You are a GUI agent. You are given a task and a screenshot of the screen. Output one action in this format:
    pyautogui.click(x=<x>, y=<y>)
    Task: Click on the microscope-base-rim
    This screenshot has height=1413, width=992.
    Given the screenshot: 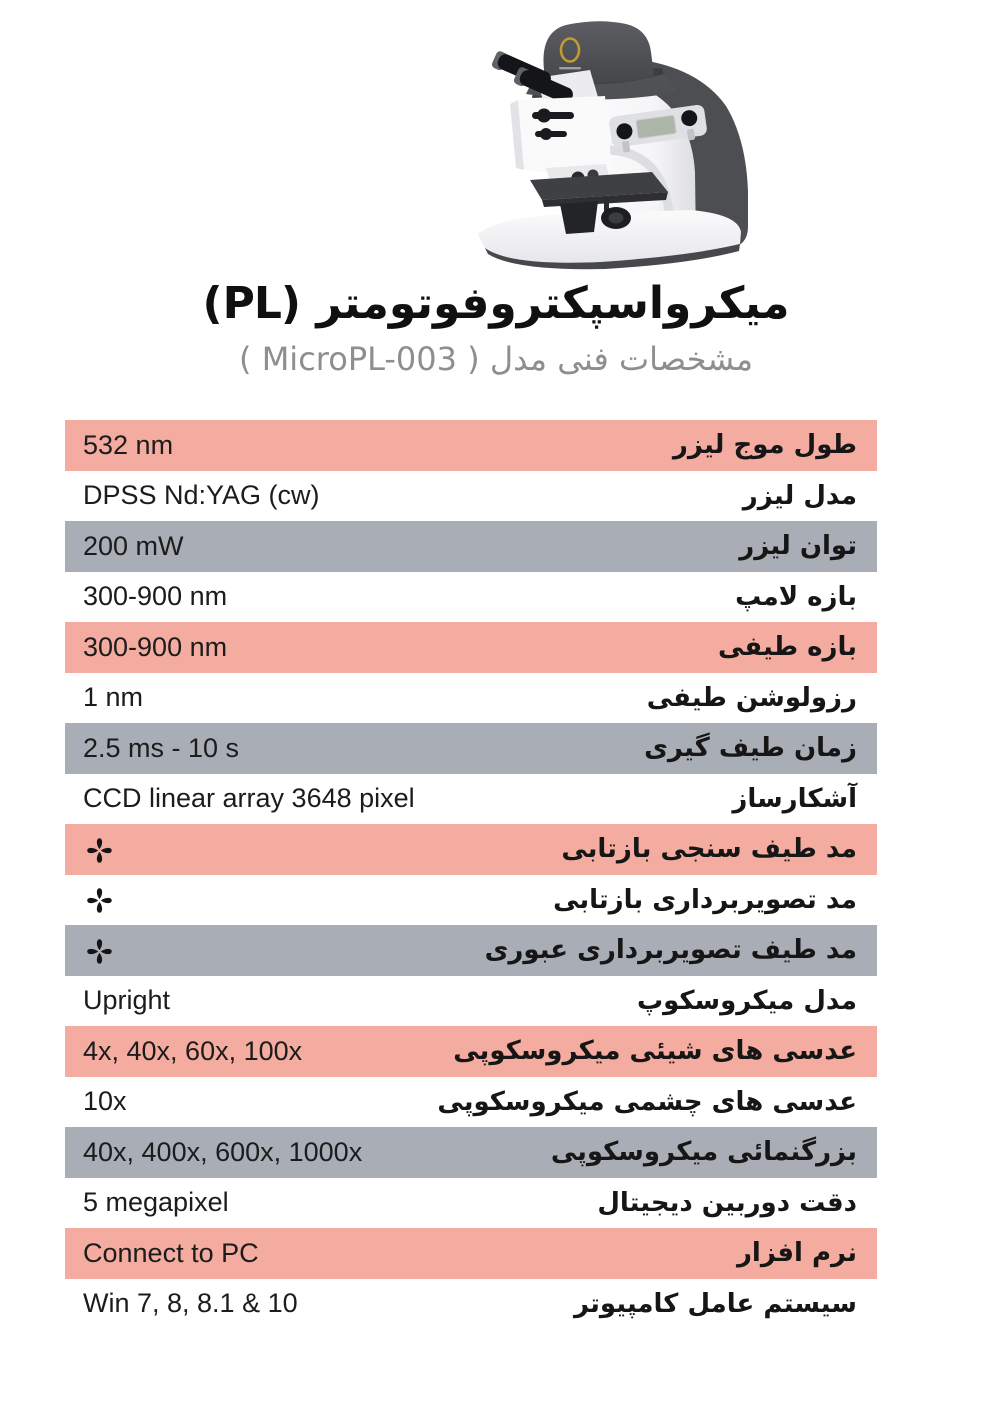 What is the action you would take?
    pyautogui.click(x=612, y=257)
    